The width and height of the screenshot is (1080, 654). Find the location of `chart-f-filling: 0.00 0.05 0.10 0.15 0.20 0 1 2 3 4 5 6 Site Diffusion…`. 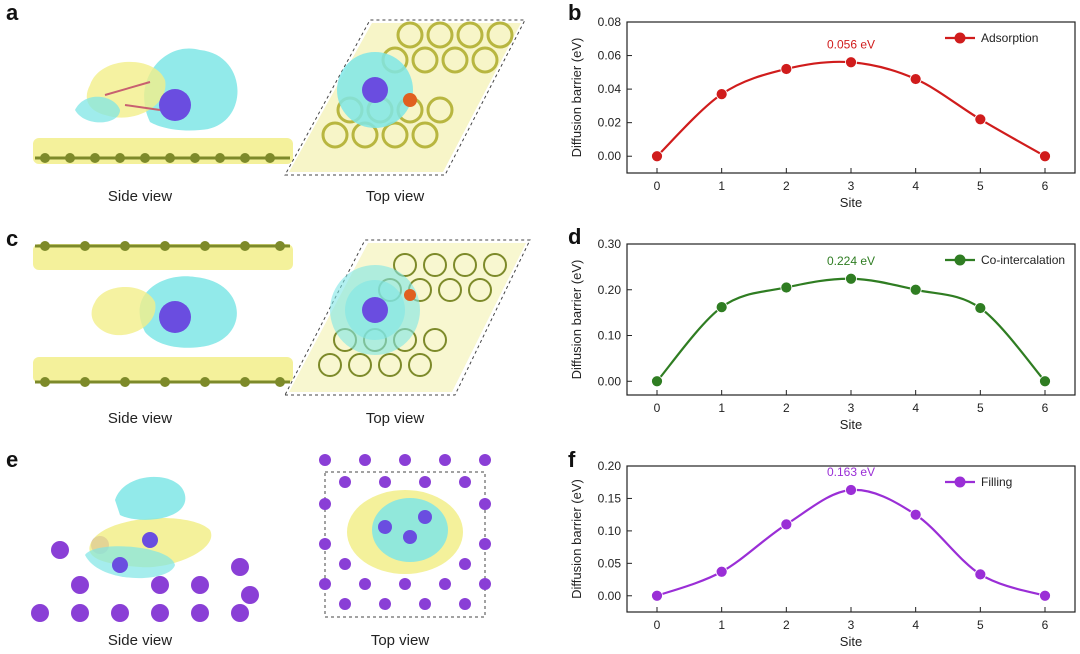

chart-f-filling: 0.00 0.05 0.10 0.15 0.20 0 1 2 3 4 5 6 Site Diffusion… is located at coordinates (822, 554).